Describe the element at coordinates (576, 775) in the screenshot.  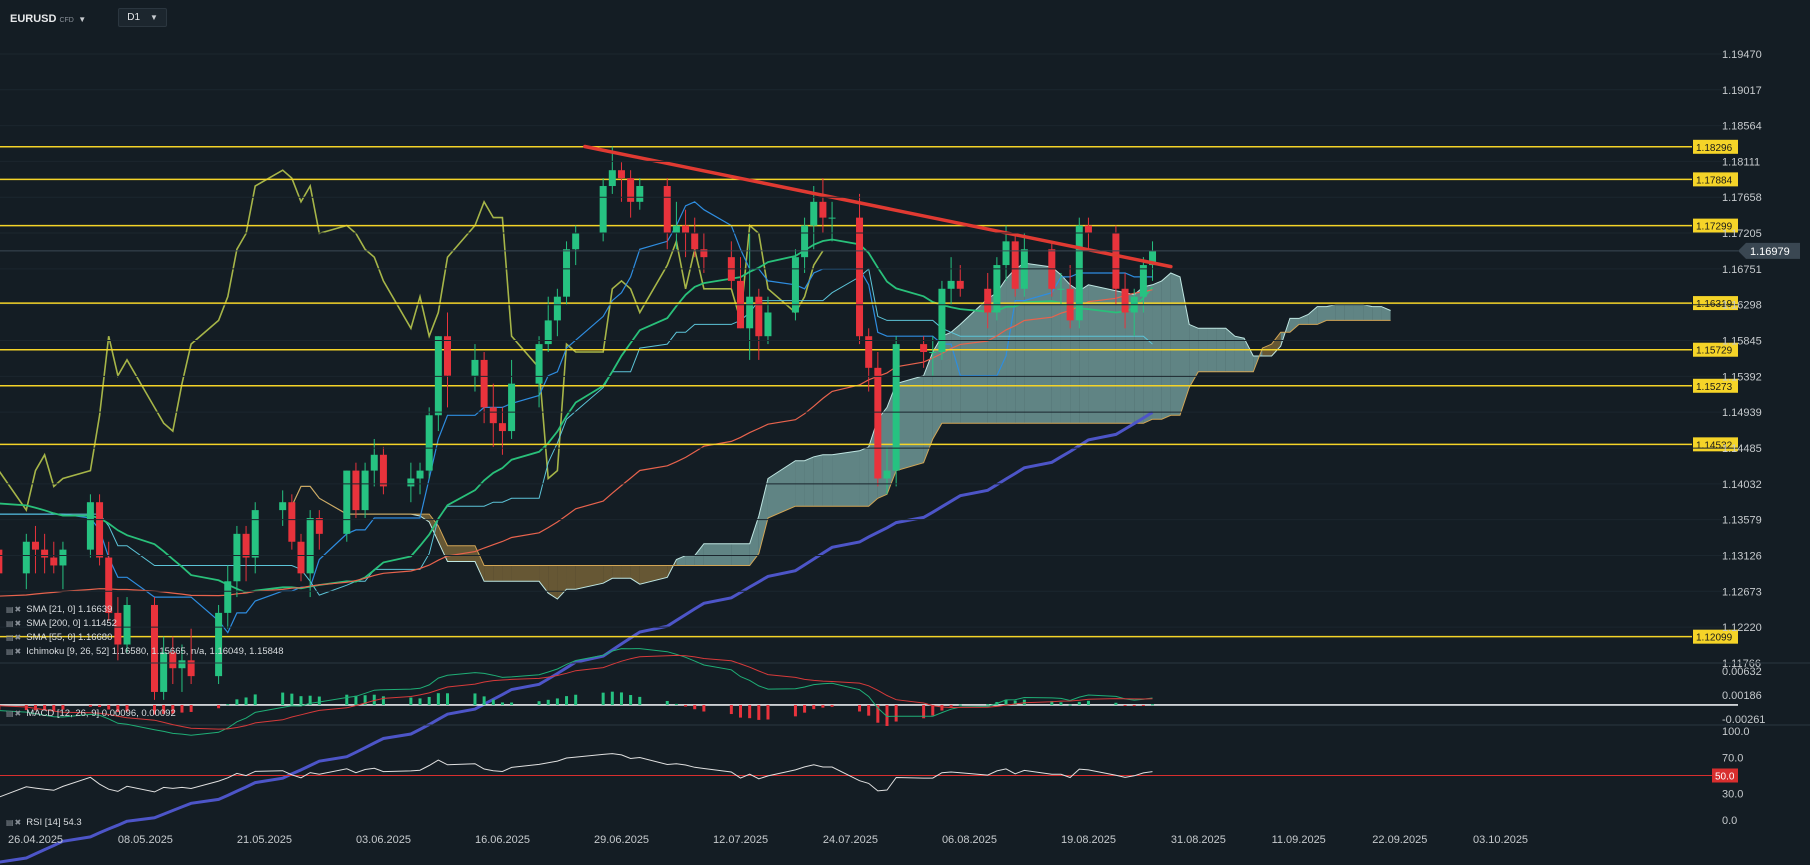
I see `rsi-line` at that location.